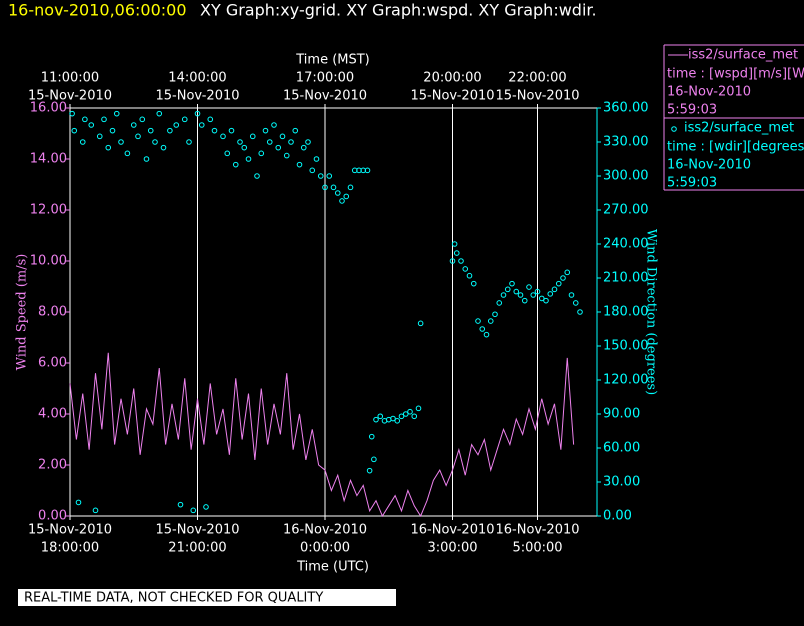 This screenshot has width=804, height=626. What do you see at coordinates (674, 129) in the screenshot?
I see `legend-swatch` at bounding box center [674, 129].